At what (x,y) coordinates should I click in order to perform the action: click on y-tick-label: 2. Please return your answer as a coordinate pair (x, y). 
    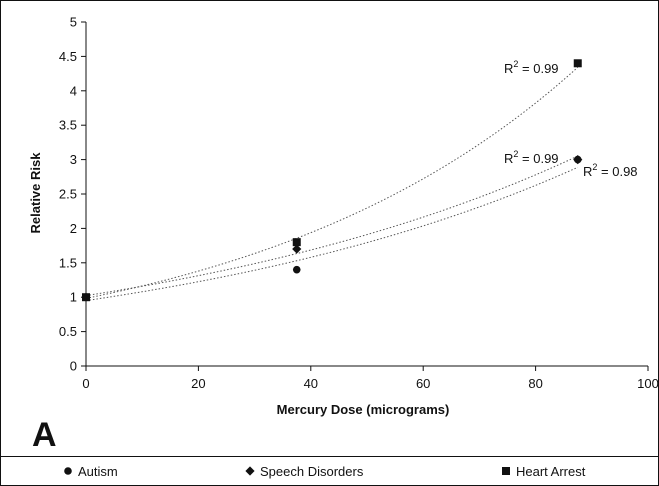
    Looking at the image, I should click on (73, 228).